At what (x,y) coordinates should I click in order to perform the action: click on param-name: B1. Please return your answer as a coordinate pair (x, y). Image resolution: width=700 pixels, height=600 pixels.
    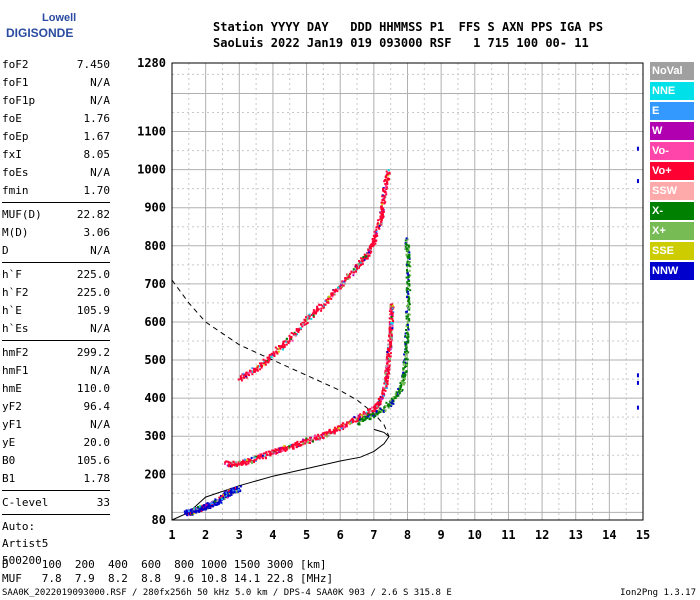
    Looking at the image, I should click on (9, 478).